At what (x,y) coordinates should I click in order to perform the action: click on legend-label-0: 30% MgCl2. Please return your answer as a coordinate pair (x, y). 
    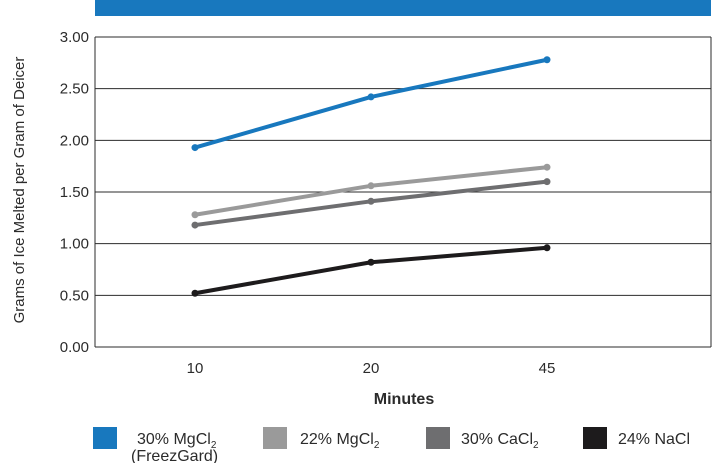
    Looking at the image, I should click on (177, 441).